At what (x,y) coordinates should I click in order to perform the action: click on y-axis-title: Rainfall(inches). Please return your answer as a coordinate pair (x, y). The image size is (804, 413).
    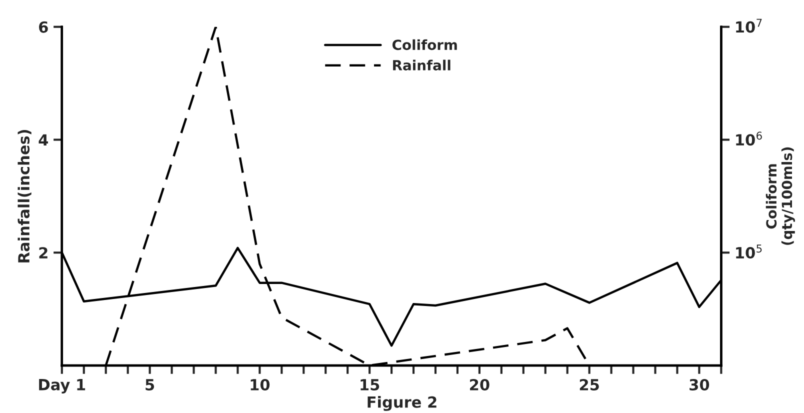
    Looking at the image, I should click on (25, 196).